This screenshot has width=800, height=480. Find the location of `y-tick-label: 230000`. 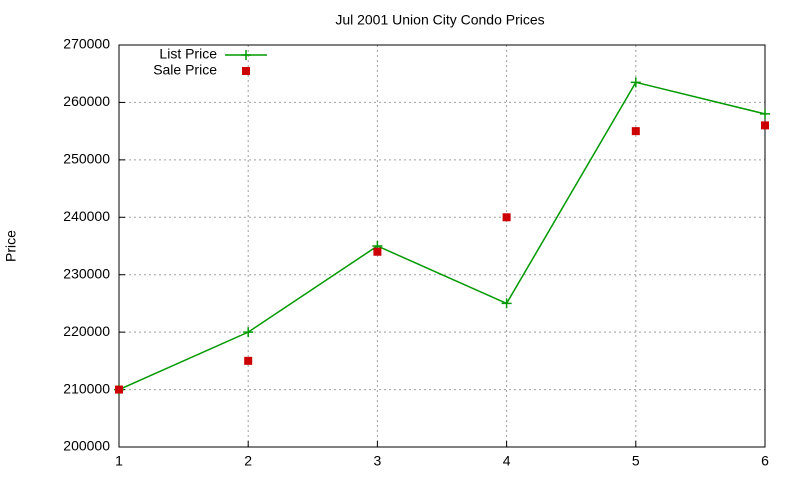

y-tick-label: 230000 is located at coordinates (86, 273).